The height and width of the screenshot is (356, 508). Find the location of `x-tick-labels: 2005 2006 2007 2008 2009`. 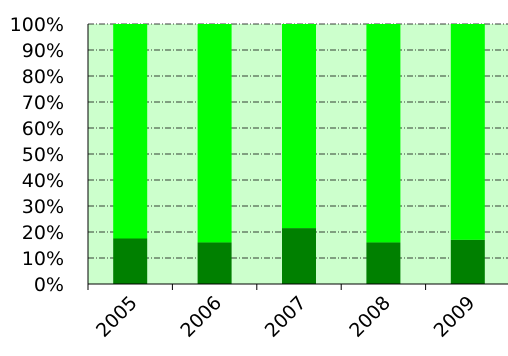

x-tick-labels: 2005 2006 2007 2008 2009 is located at coordinates (285, 317).